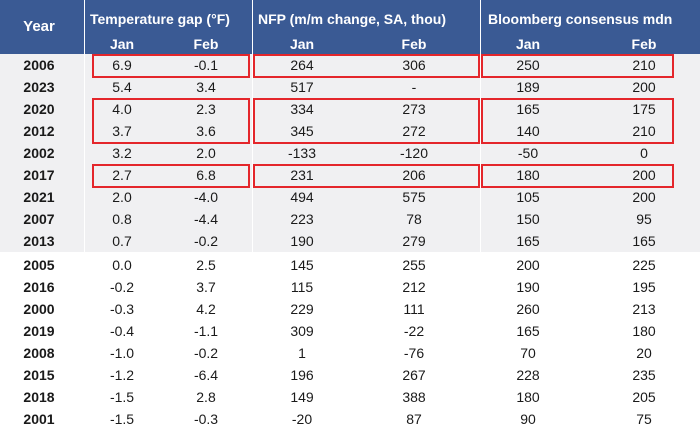 This screenshot has width=700, height=430. What do you see at coordinates (206, 153) in the screenshot?
I see `temp-feb-cell: 2.0` at bounding box center [206, 153].